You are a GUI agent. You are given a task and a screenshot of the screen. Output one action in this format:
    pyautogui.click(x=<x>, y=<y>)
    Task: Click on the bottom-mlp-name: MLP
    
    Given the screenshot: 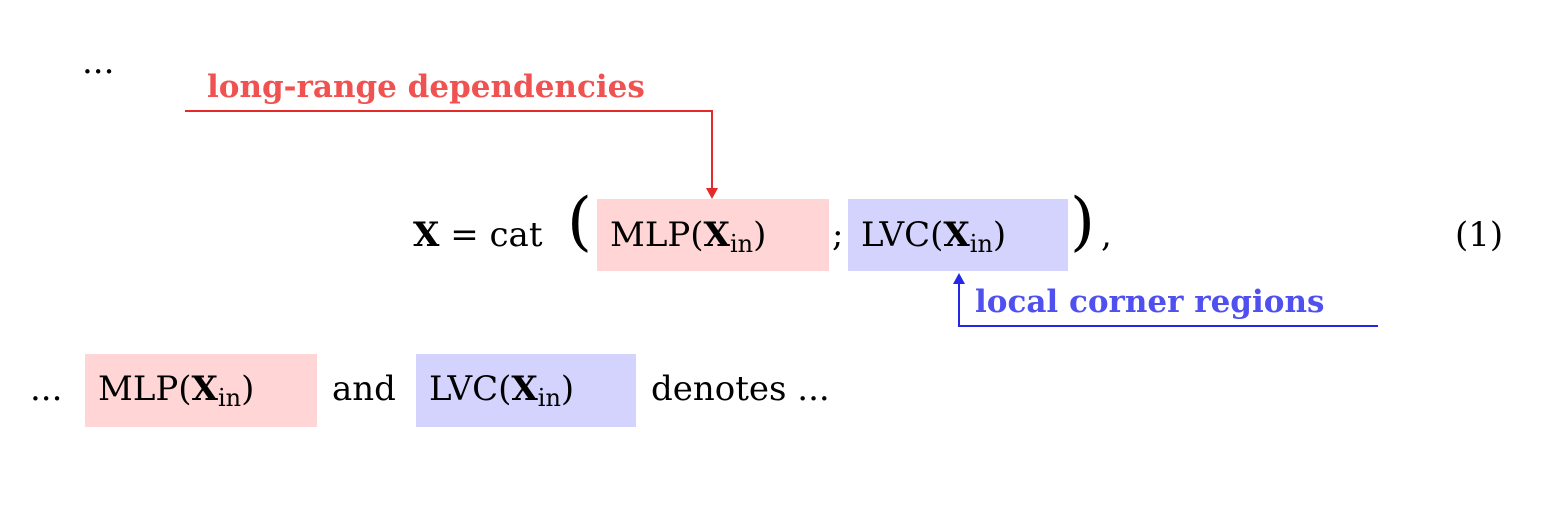 What is the action you would take?
    pyautogui.click(x=138, y=389)
    